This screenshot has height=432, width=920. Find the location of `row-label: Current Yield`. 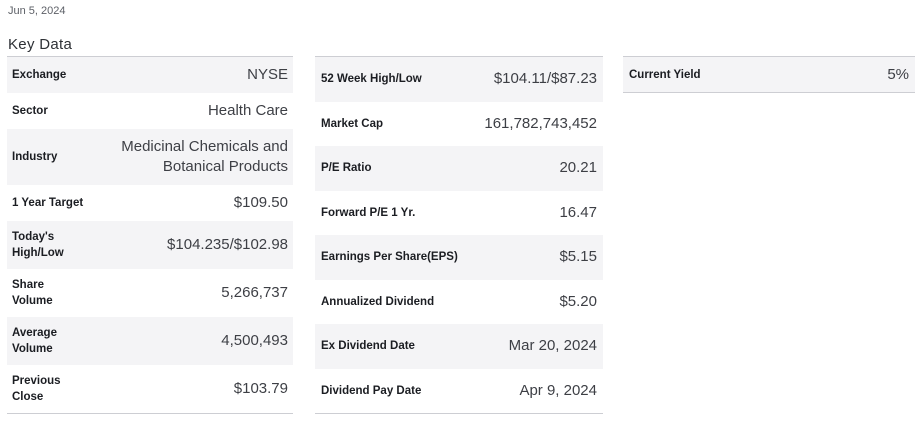

row-label: Current Yield is located at coordinates (665, 74).